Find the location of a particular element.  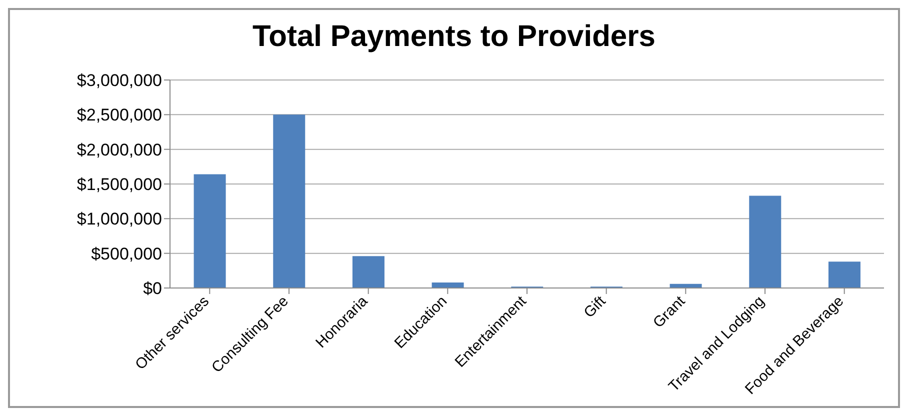

y-tick-label: $2,500,000 is located at coordinates (119, 115).